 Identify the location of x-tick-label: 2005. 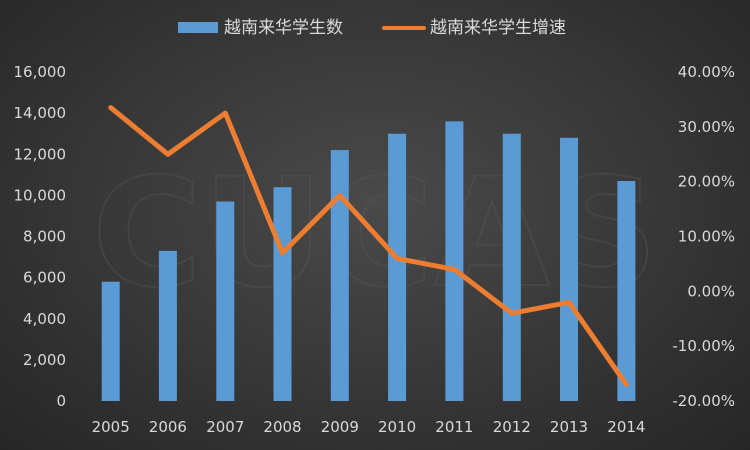
(111, 427).